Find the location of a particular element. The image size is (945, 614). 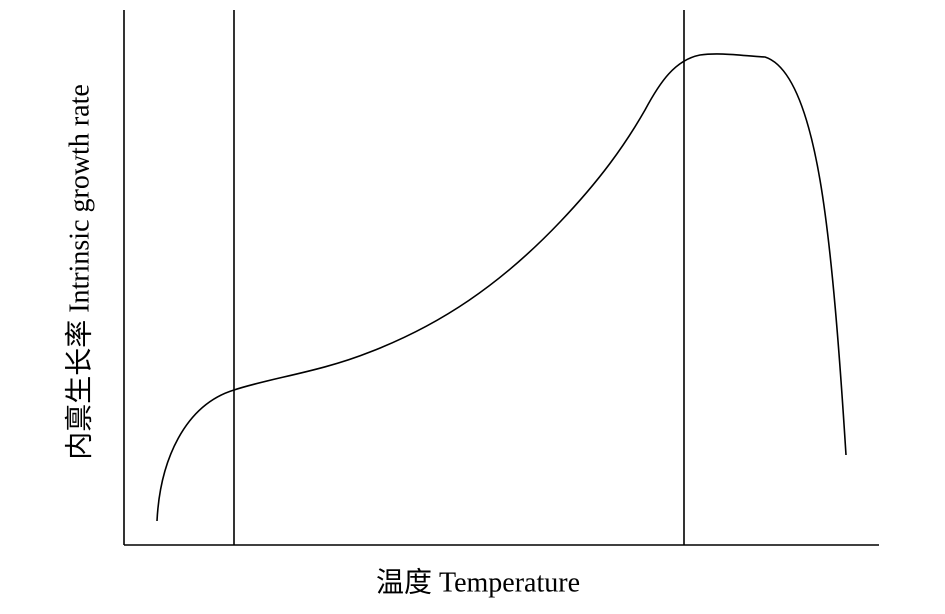

x-axis-label: 温度 Temperature is located at coordinates (478, 582).